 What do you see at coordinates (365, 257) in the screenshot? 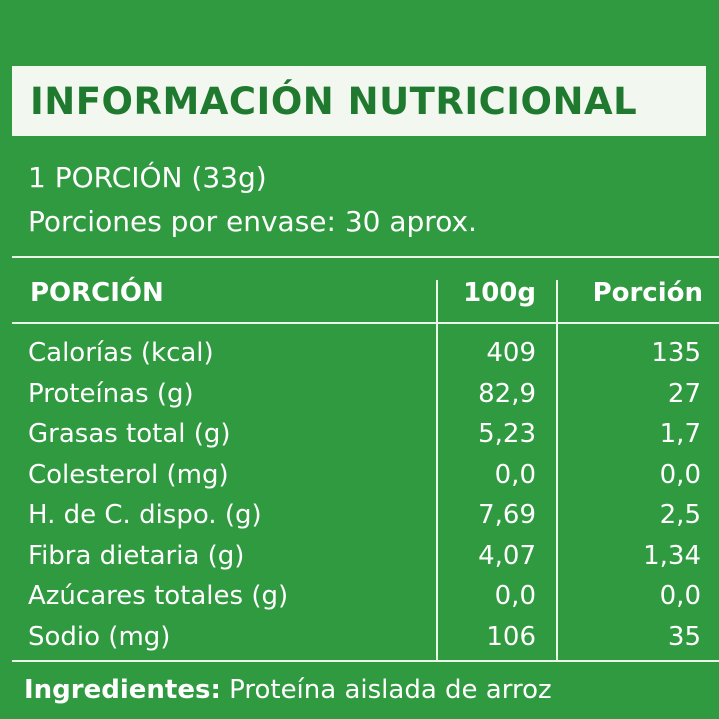
I see `divider-top` at bounding box center [365, 257].